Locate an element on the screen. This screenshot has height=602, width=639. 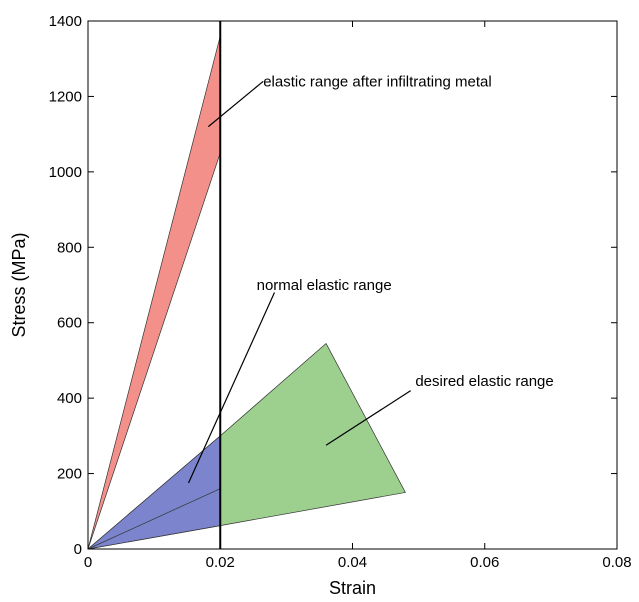
annotation-leader-desired is located at coordinates (368, 418).